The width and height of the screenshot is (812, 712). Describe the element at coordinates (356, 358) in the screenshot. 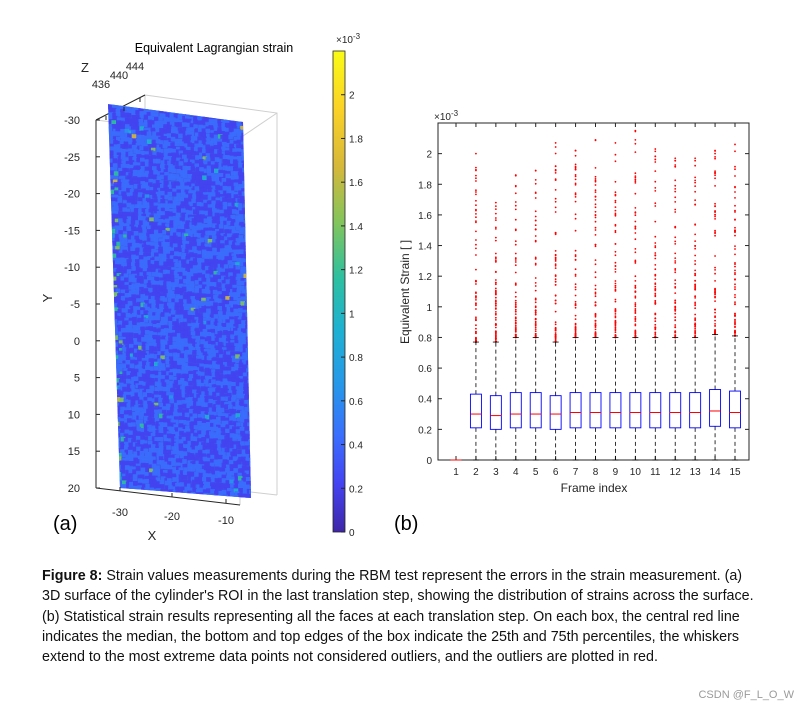

I see `colorbar-tick-label: 0.8` at that location.